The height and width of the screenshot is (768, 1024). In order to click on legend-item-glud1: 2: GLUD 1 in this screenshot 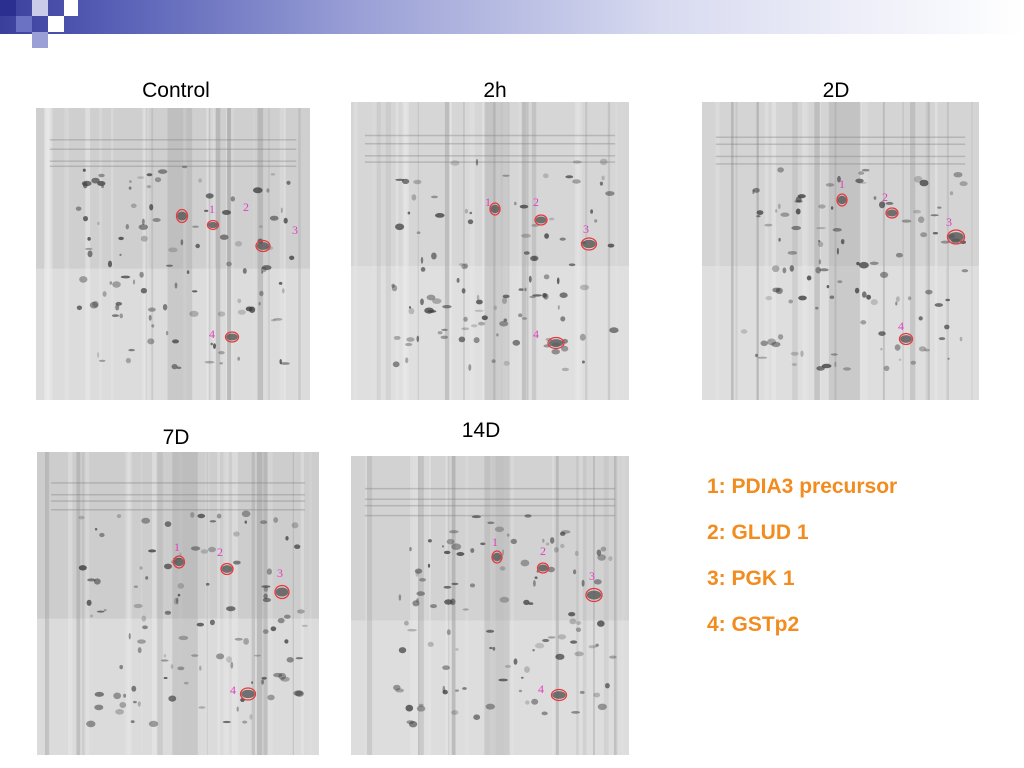, I will do `click(758, 532)`.